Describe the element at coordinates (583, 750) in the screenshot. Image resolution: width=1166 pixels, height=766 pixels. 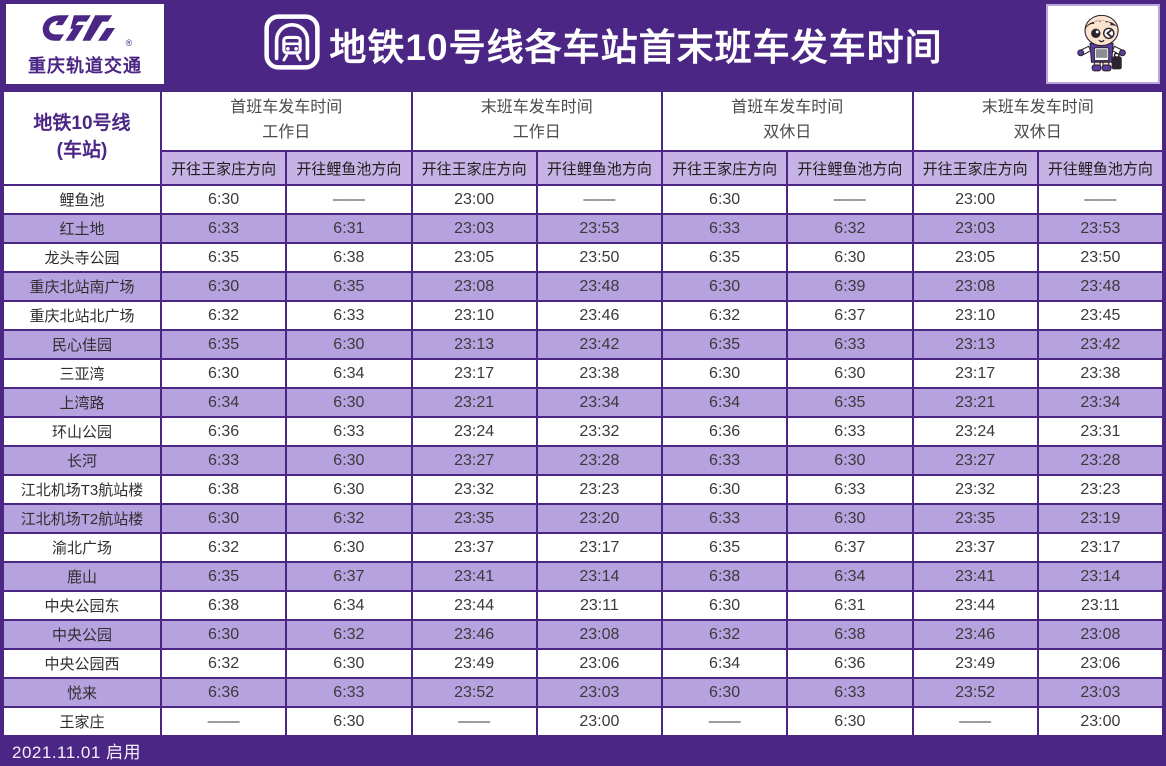
I see `footer-bar: 2021.11.01 启用` at that location.